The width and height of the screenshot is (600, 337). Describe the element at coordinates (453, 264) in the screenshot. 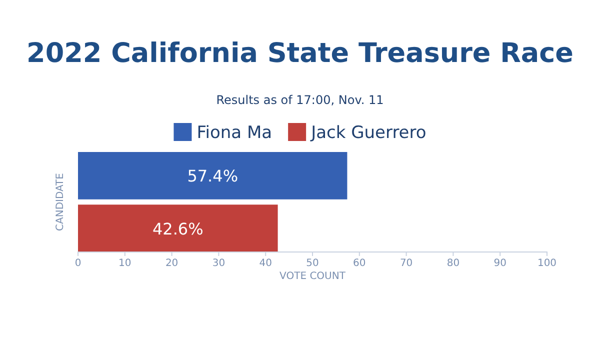

I see `x-tick-label: 80` at that location.